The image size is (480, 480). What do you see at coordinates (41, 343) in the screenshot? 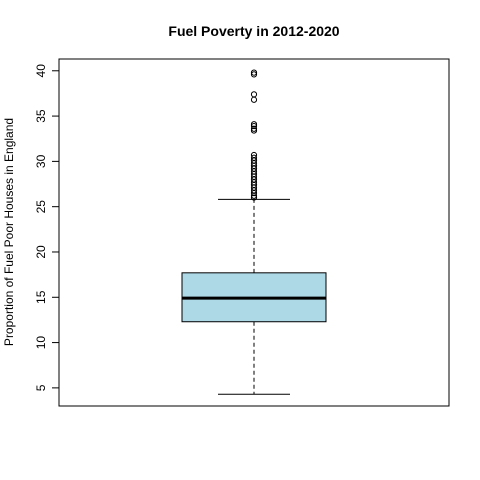
I see `y-tick-label-10: 10` at bounding box center [41, 343].